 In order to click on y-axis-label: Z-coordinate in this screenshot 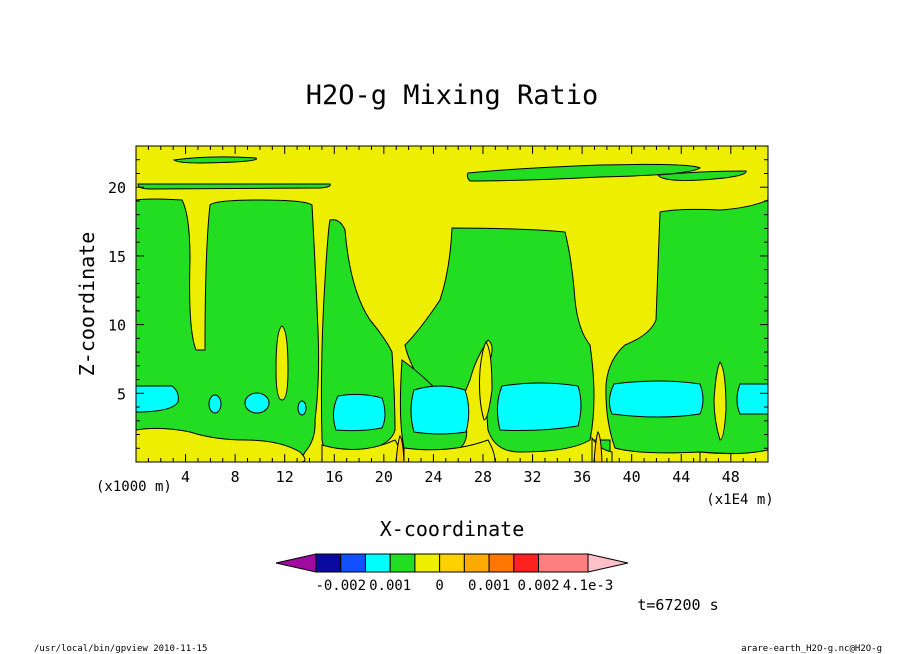, I will do `click(87, 304)`.